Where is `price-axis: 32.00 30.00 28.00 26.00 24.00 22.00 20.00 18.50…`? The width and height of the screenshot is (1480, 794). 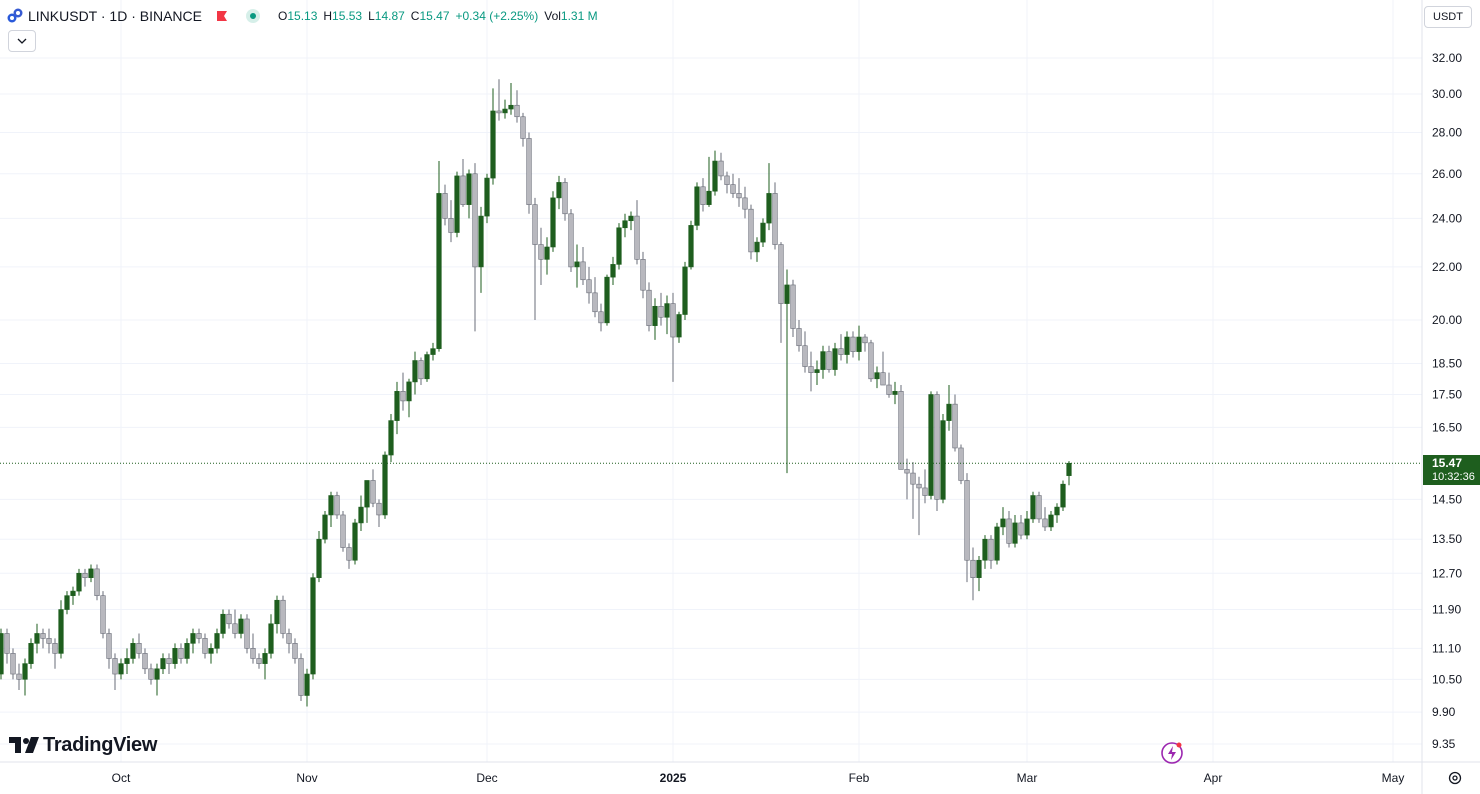 price-axis: 32.00 30.00 28.00 26.00 24.00 22.00 20.00 18.50… is located at coordinates (1447, 401).